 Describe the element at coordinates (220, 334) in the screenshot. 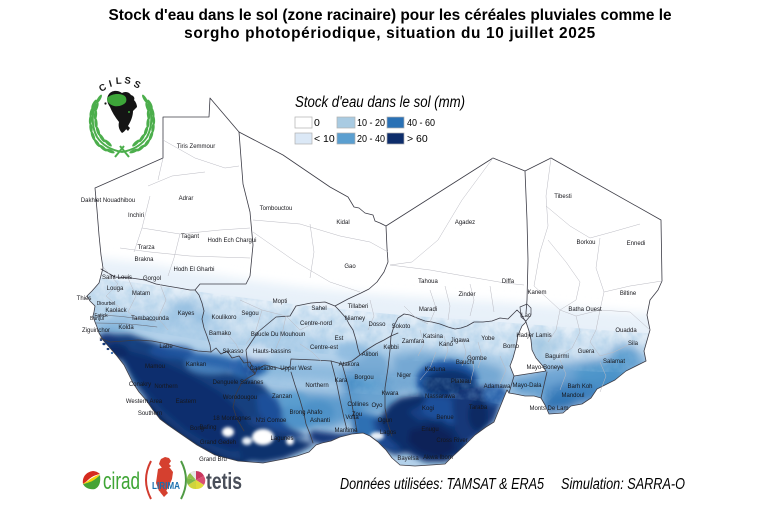

I see `svg-text: Bamako` at that location.